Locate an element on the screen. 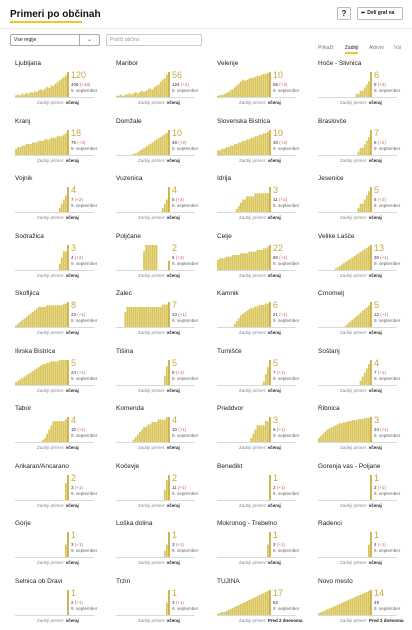 This screenshot has width=412, height=630. tab-active: Aktivni is located at coordinates (376, 48).